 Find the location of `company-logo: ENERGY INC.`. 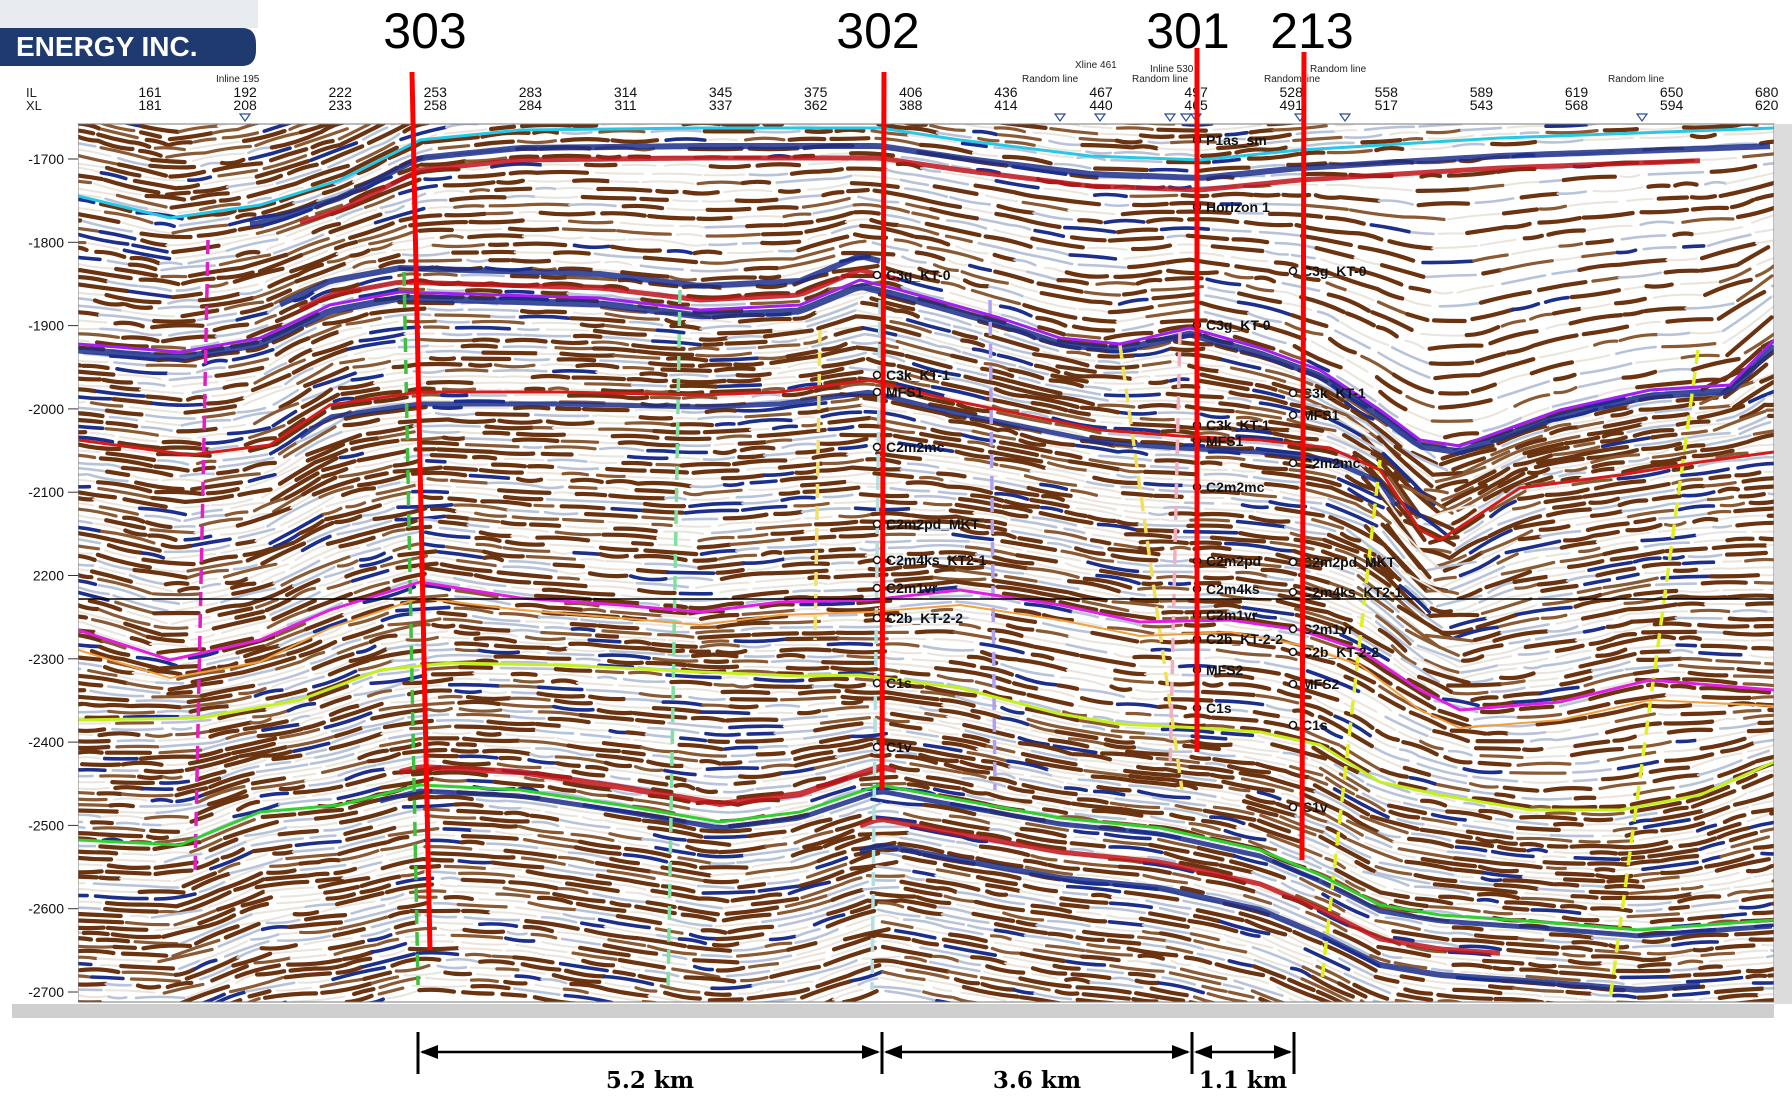

company-logo: ENERGY INC. is located at coordinates (129, 33).